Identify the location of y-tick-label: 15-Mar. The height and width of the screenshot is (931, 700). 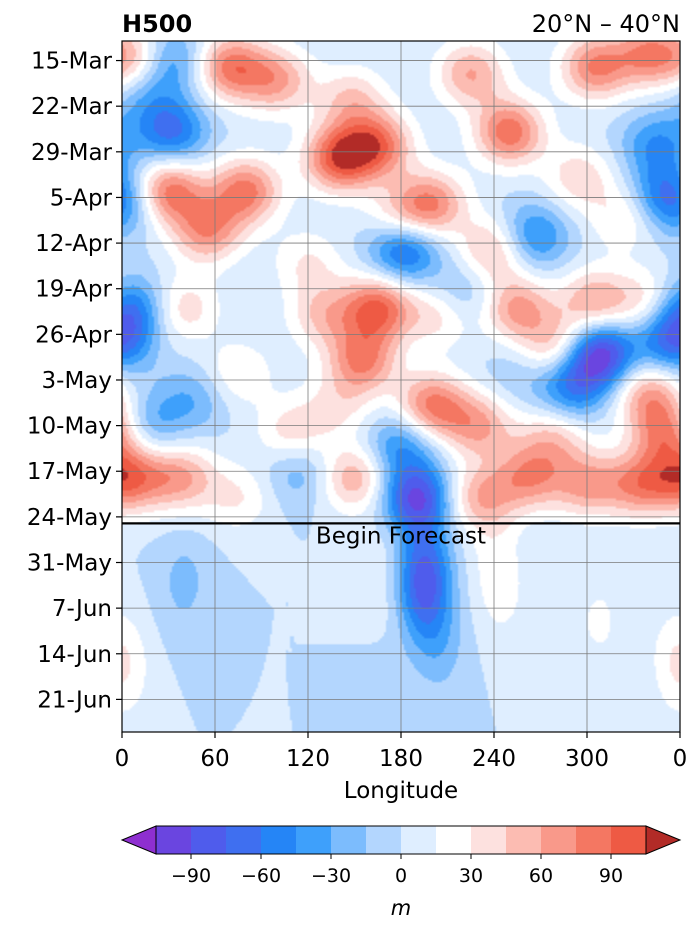
(72, 62).